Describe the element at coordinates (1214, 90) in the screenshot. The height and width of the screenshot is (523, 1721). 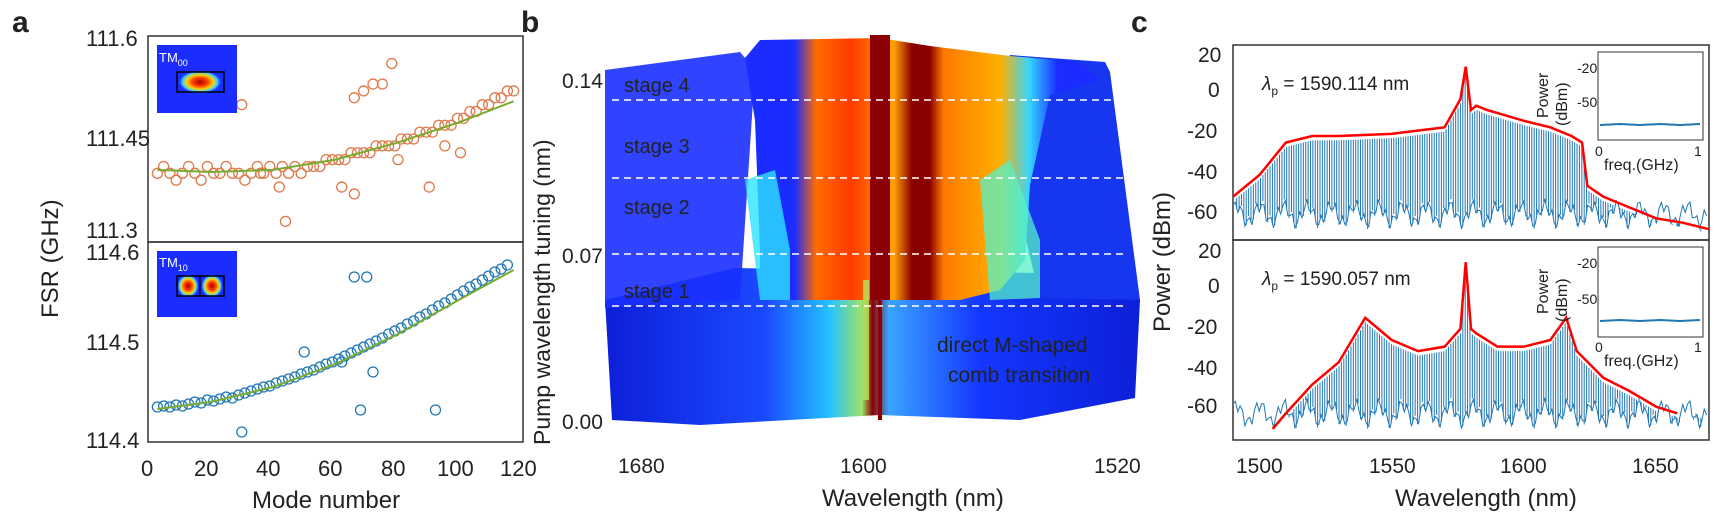
I see `y-tick-c-top-1: 0` at that location.